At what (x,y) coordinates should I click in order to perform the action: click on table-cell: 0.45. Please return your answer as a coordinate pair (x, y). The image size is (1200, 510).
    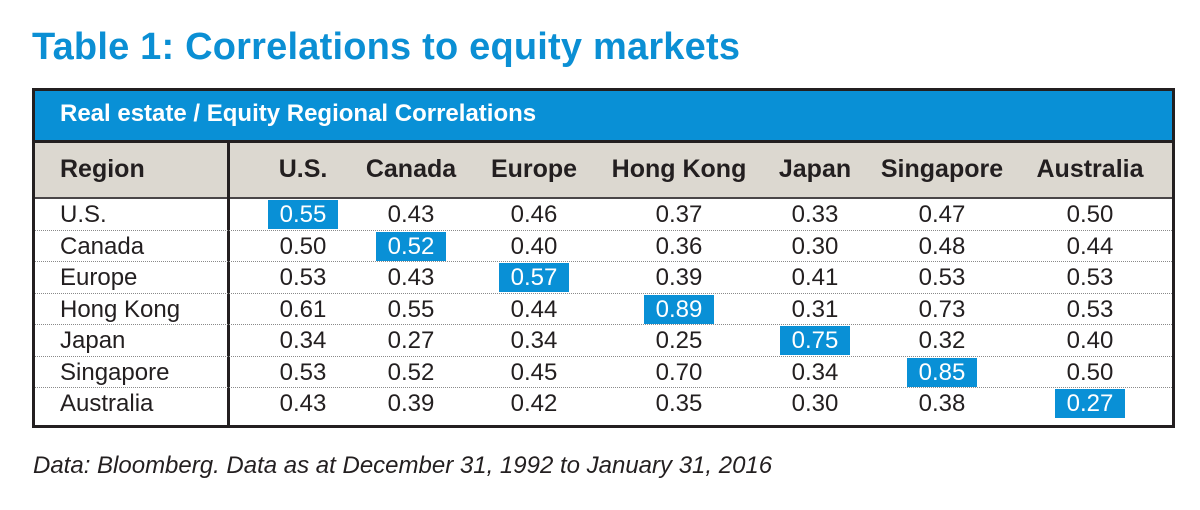
    Looking at the image, I should click on (534, 372).